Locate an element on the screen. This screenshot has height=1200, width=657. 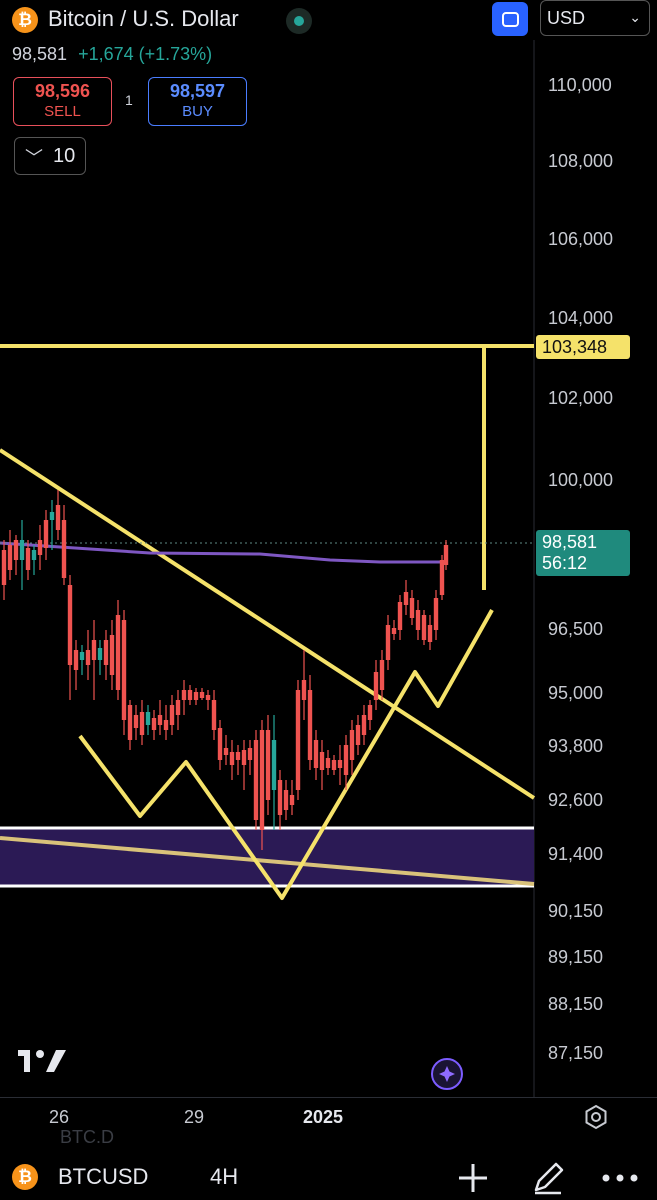
buy-button: 98,597 BUY is located at coordinates (197, 101).